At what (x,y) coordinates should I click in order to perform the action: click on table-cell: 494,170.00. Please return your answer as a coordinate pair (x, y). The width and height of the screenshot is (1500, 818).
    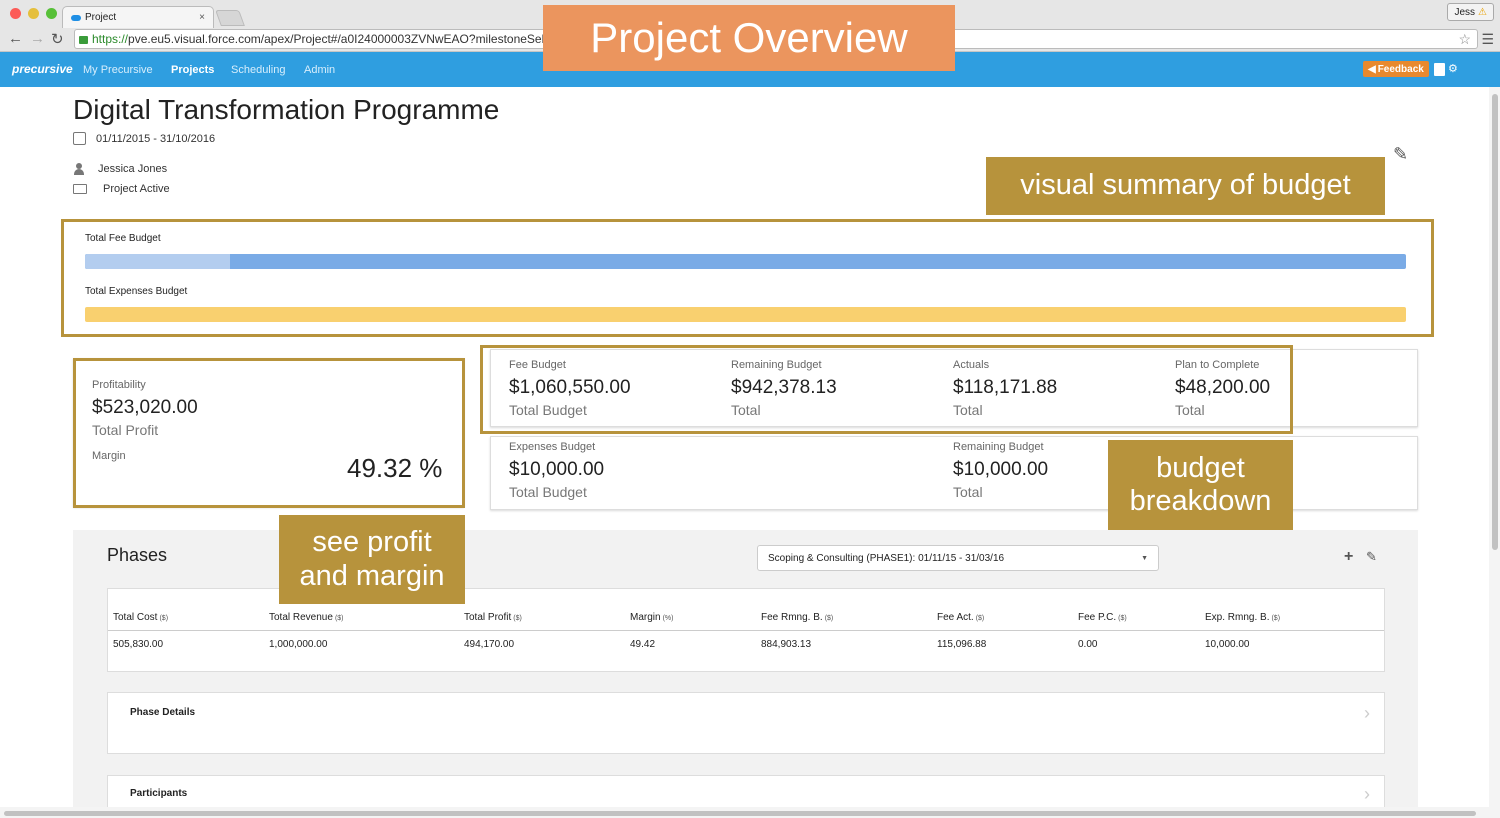
    Looking at the image, I should click on (489, 644).